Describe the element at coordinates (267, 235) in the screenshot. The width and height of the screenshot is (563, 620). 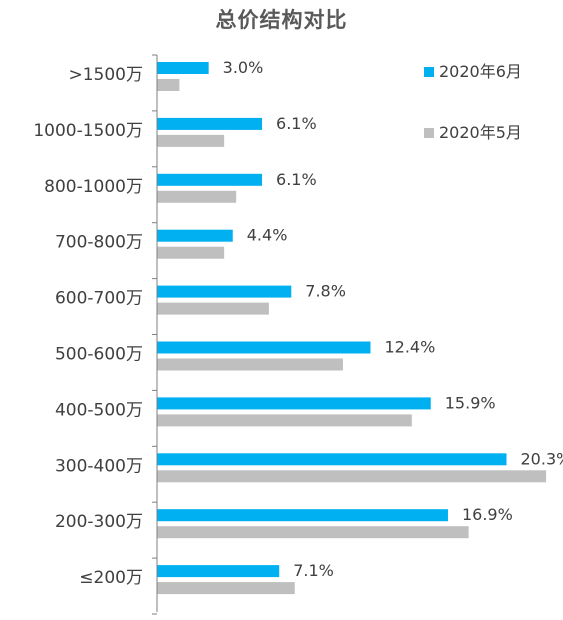
I see `data-label: 4.4%` at that location.